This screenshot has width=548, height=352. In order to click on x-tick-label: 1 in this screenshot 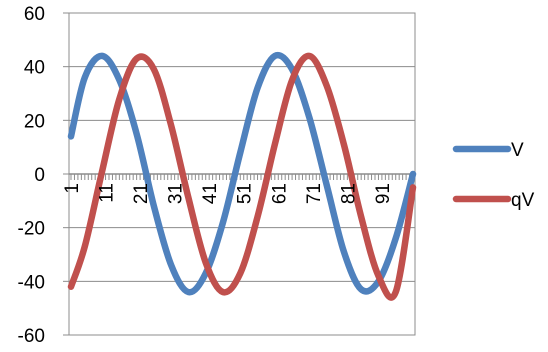, I will do `click(72, 188)`.